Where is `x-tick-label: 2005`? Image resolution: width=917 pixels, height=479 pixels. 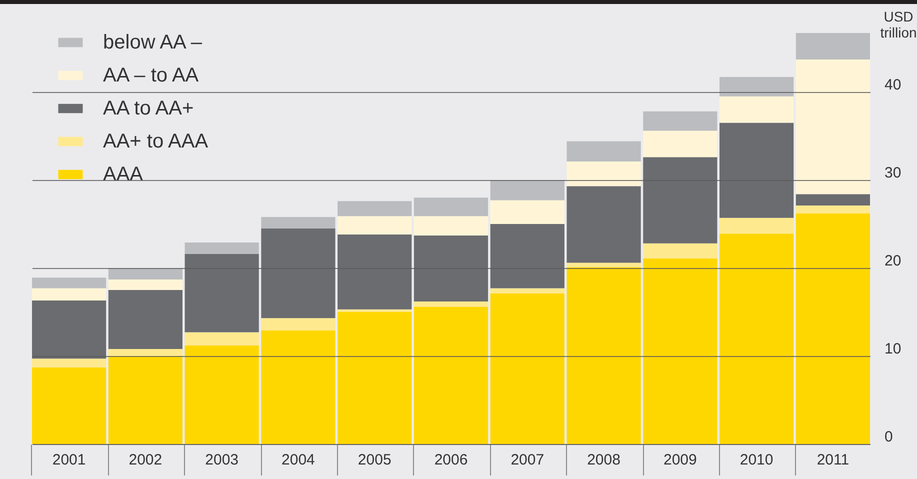
x-tick-label: 2005 is located at coordinates (375, 460).